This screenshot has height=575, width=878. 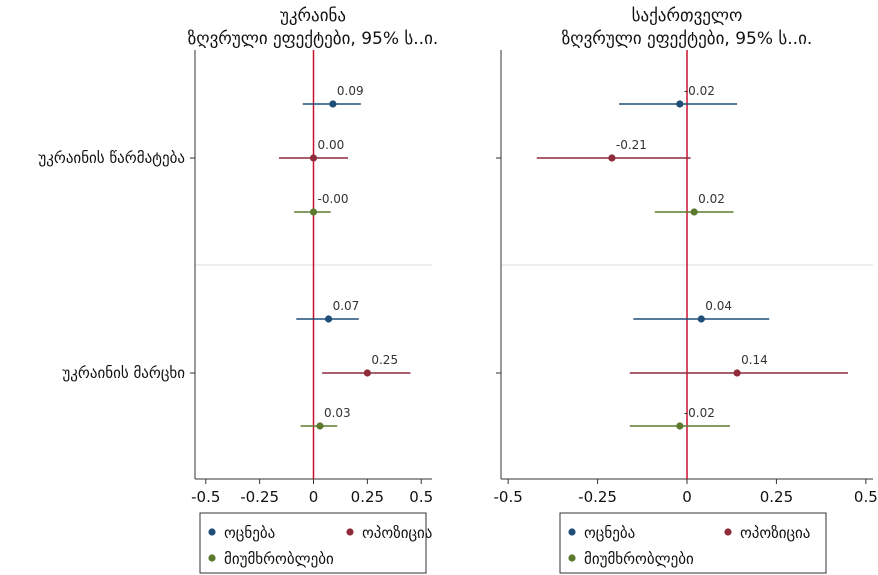 What do you see at coordinates (313, 16) in the screenshot?
I see `panel-title: უკრაინა` at bounding box center [313, 16].